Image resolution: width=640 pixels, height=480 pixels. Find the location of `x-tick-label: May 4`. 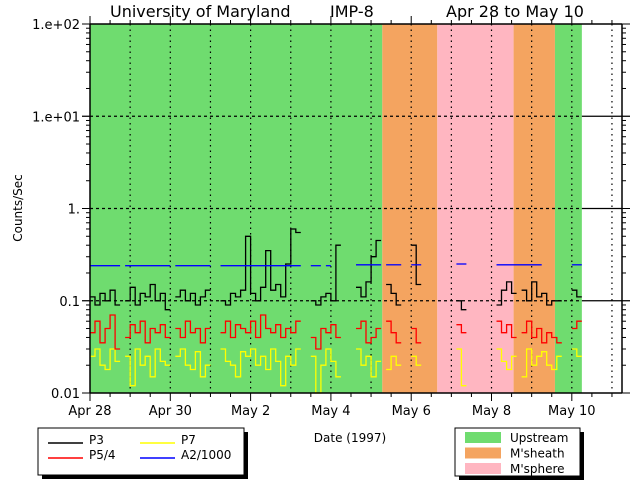

x-tick-label: May 4 is located at coordinates (330, 411).